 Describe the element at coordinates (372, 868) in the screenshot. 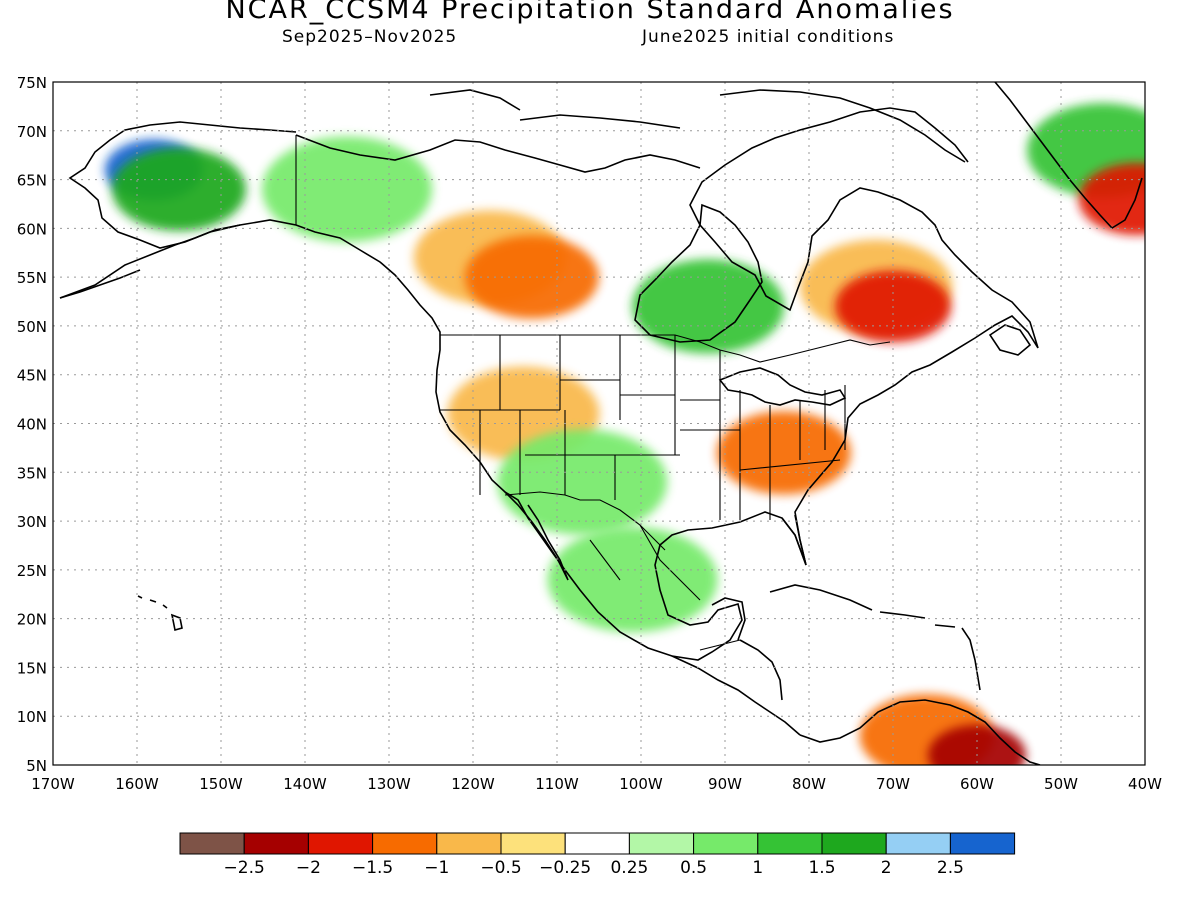

I see `colorbar-label: −1.5` at that location.